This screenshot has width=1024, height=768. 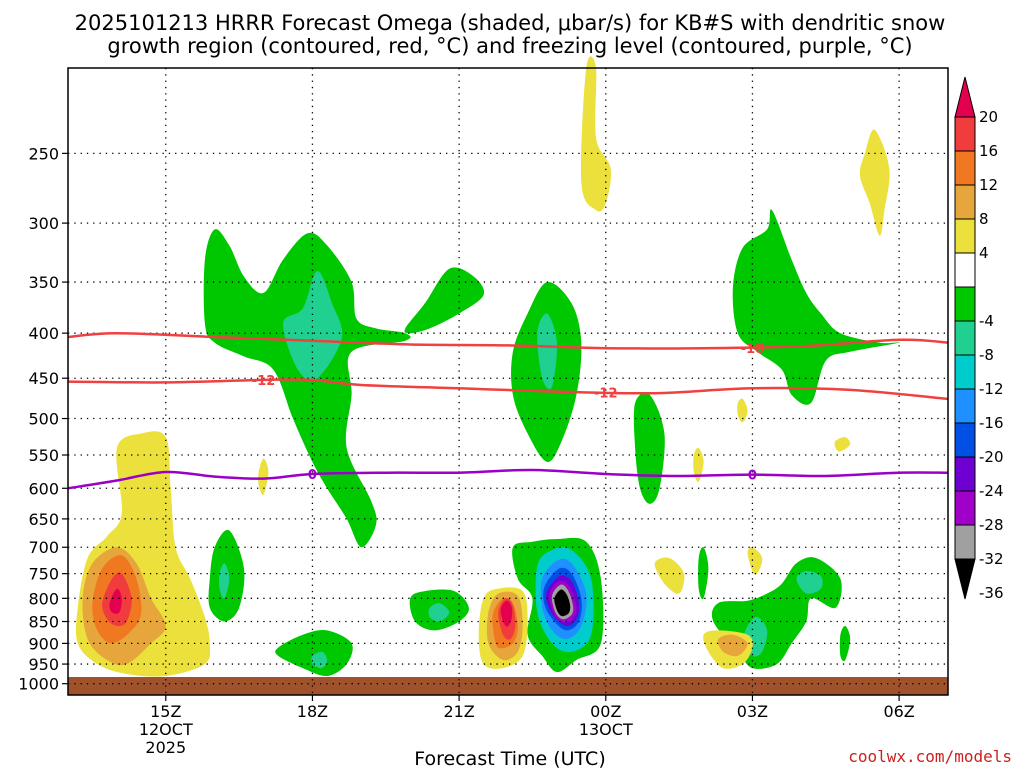 What do you see at coordinates (43, 643) in the screenshot?
I see `y-tick-label-900: 900` at bounding box center [43, 643].